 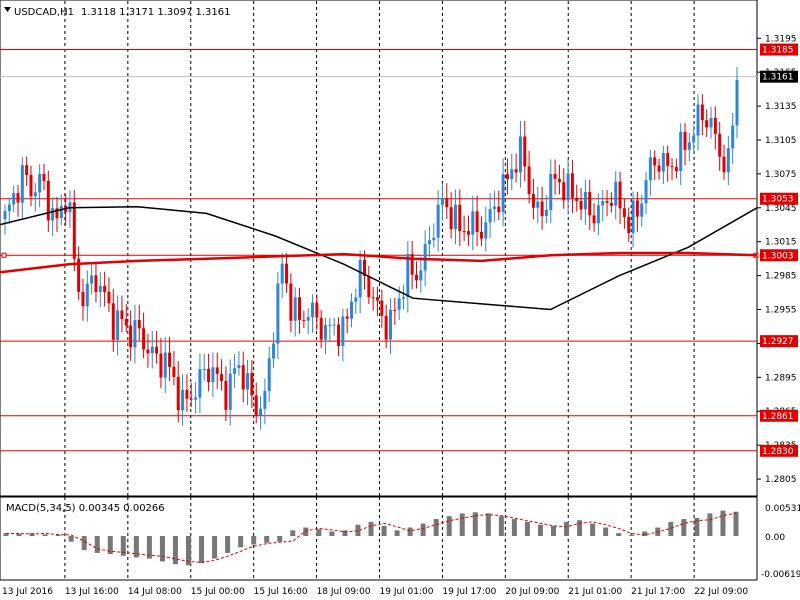 What do you see at coordinates (407, 592) in the screenshot?
I see `x-tick-label: 19 Jul 01:00` at bounding box center [407, 592].